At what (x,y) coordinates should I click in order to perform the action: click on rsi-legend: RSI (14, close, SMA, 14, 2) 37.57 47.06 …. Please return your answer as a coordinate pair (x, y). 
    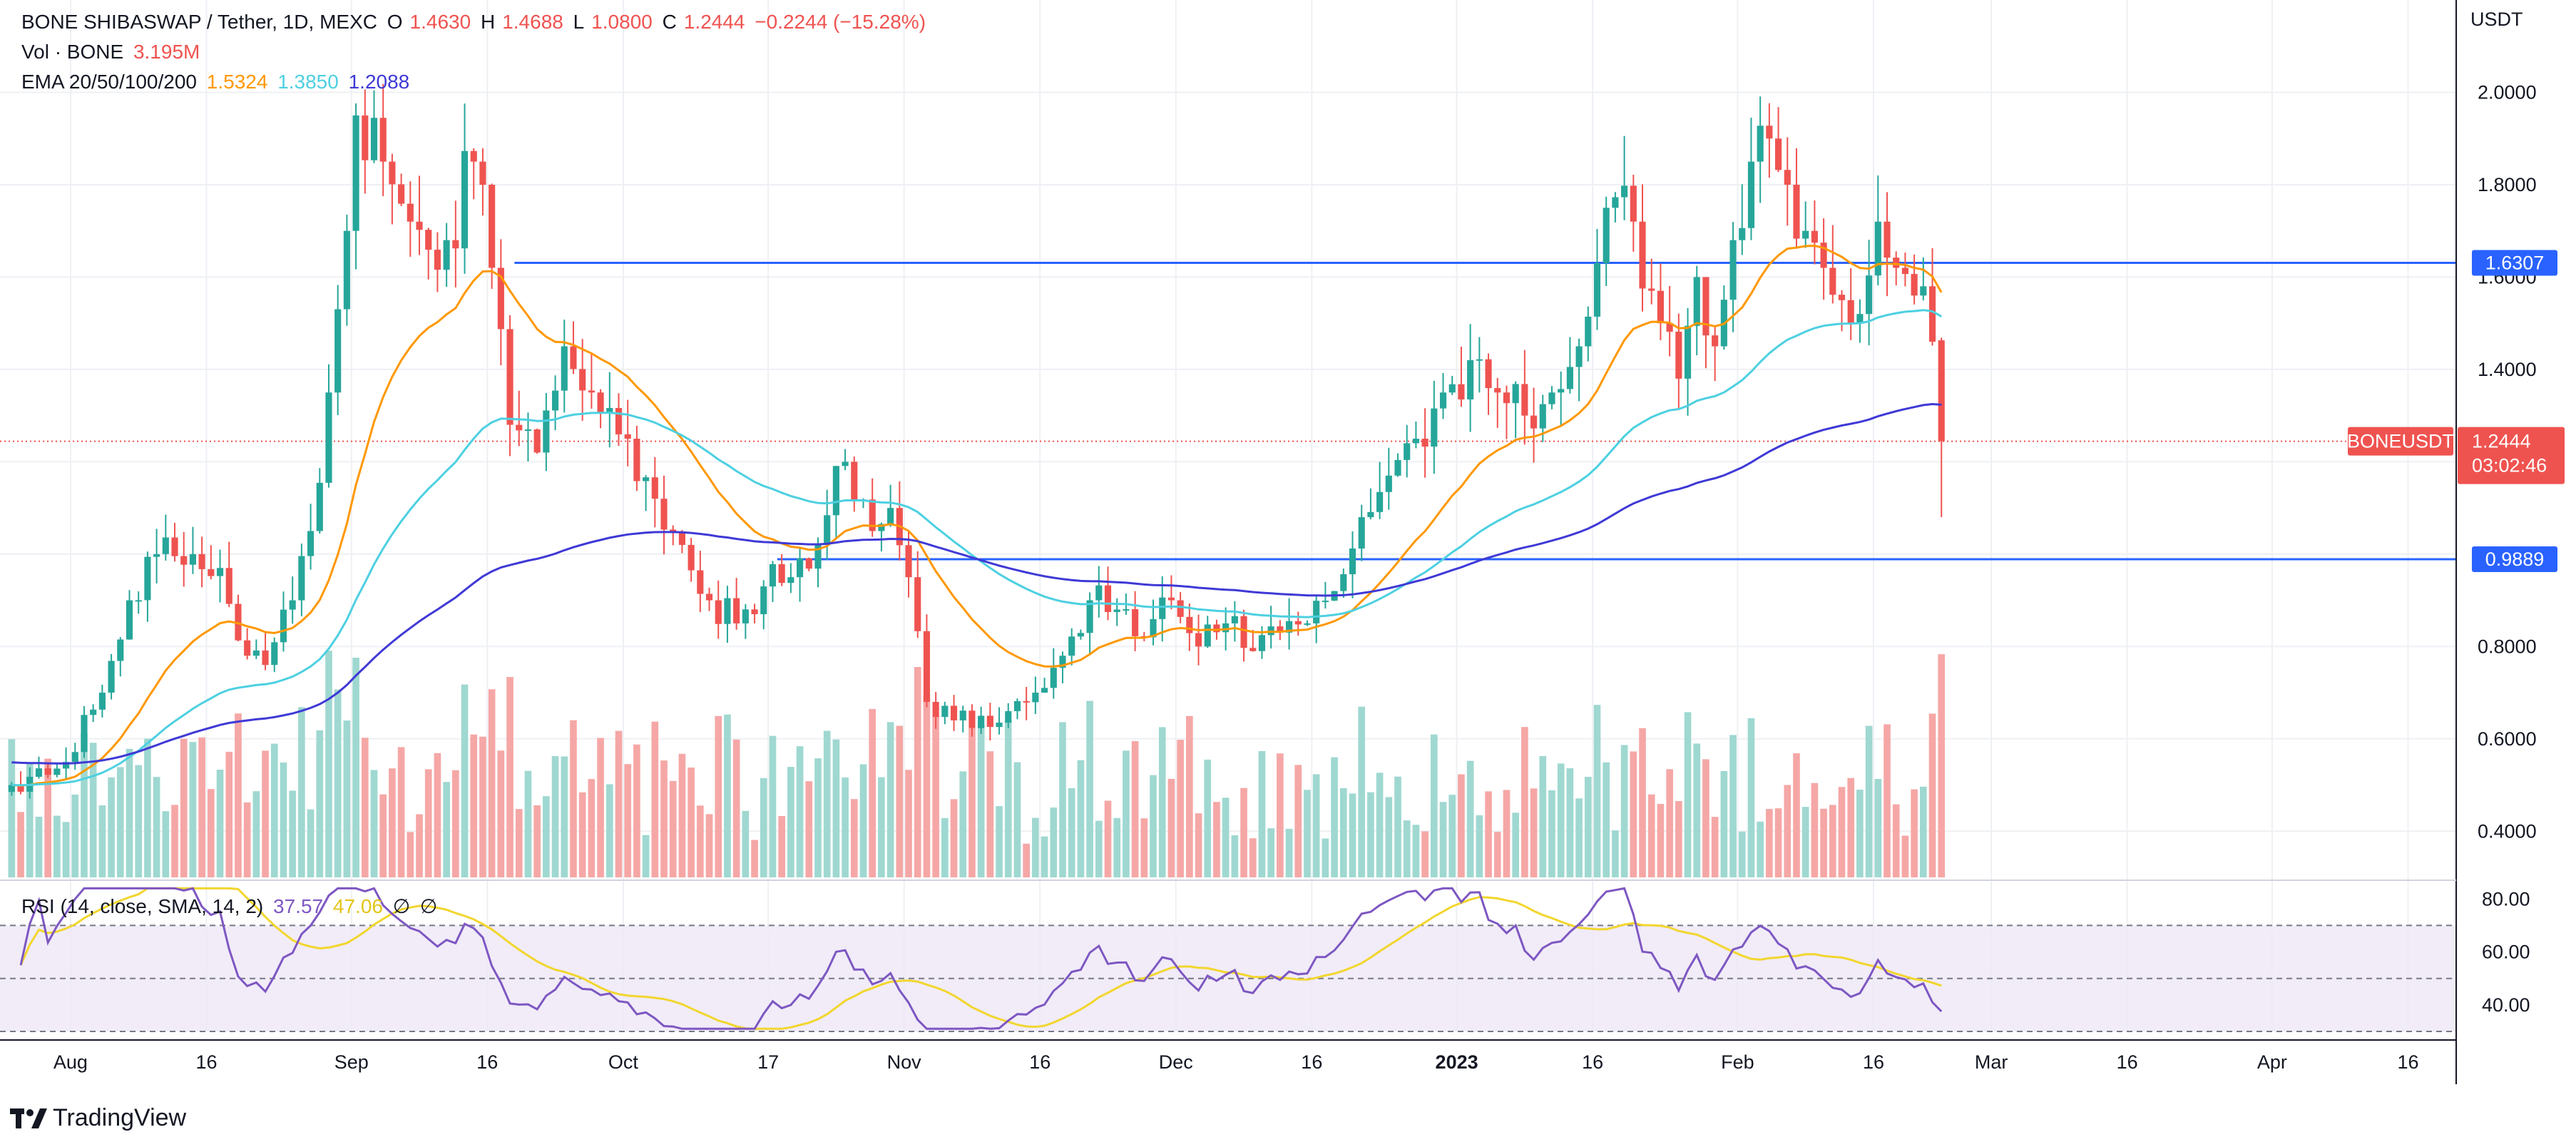
    Looking at the image, I should click on (231, 906).